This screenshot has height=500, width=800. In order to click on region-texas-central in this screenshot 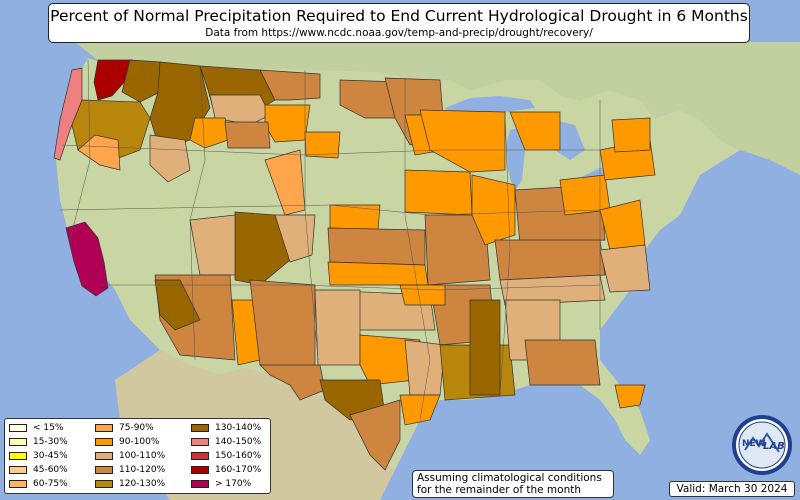, I will do `click(390, 360)`.